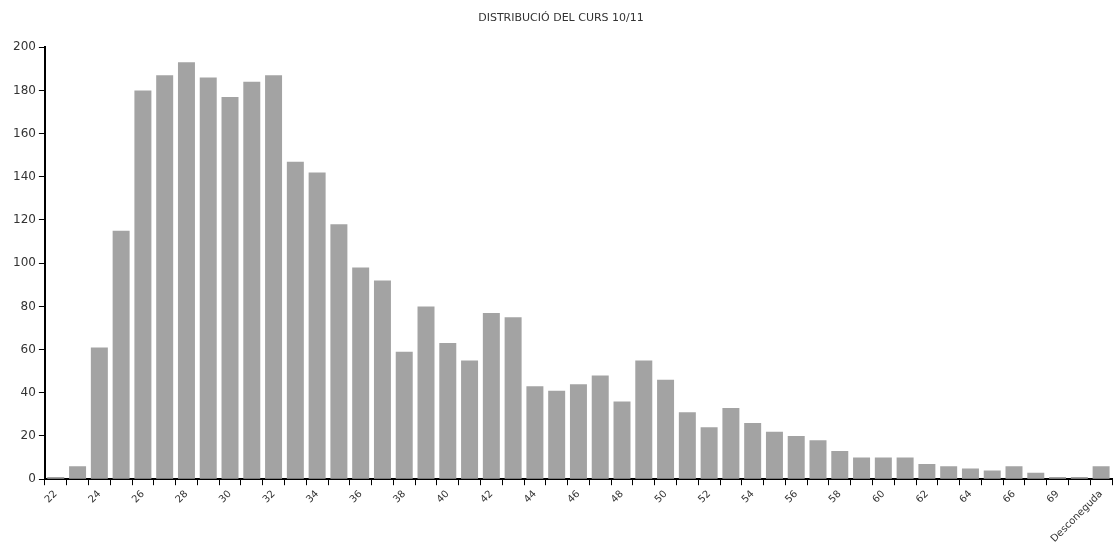 This screenshot has height=552, width=1116. Describe the element at coordinates (51, 496) in the screenshot. I see `x-tick-label: 22` at that location.